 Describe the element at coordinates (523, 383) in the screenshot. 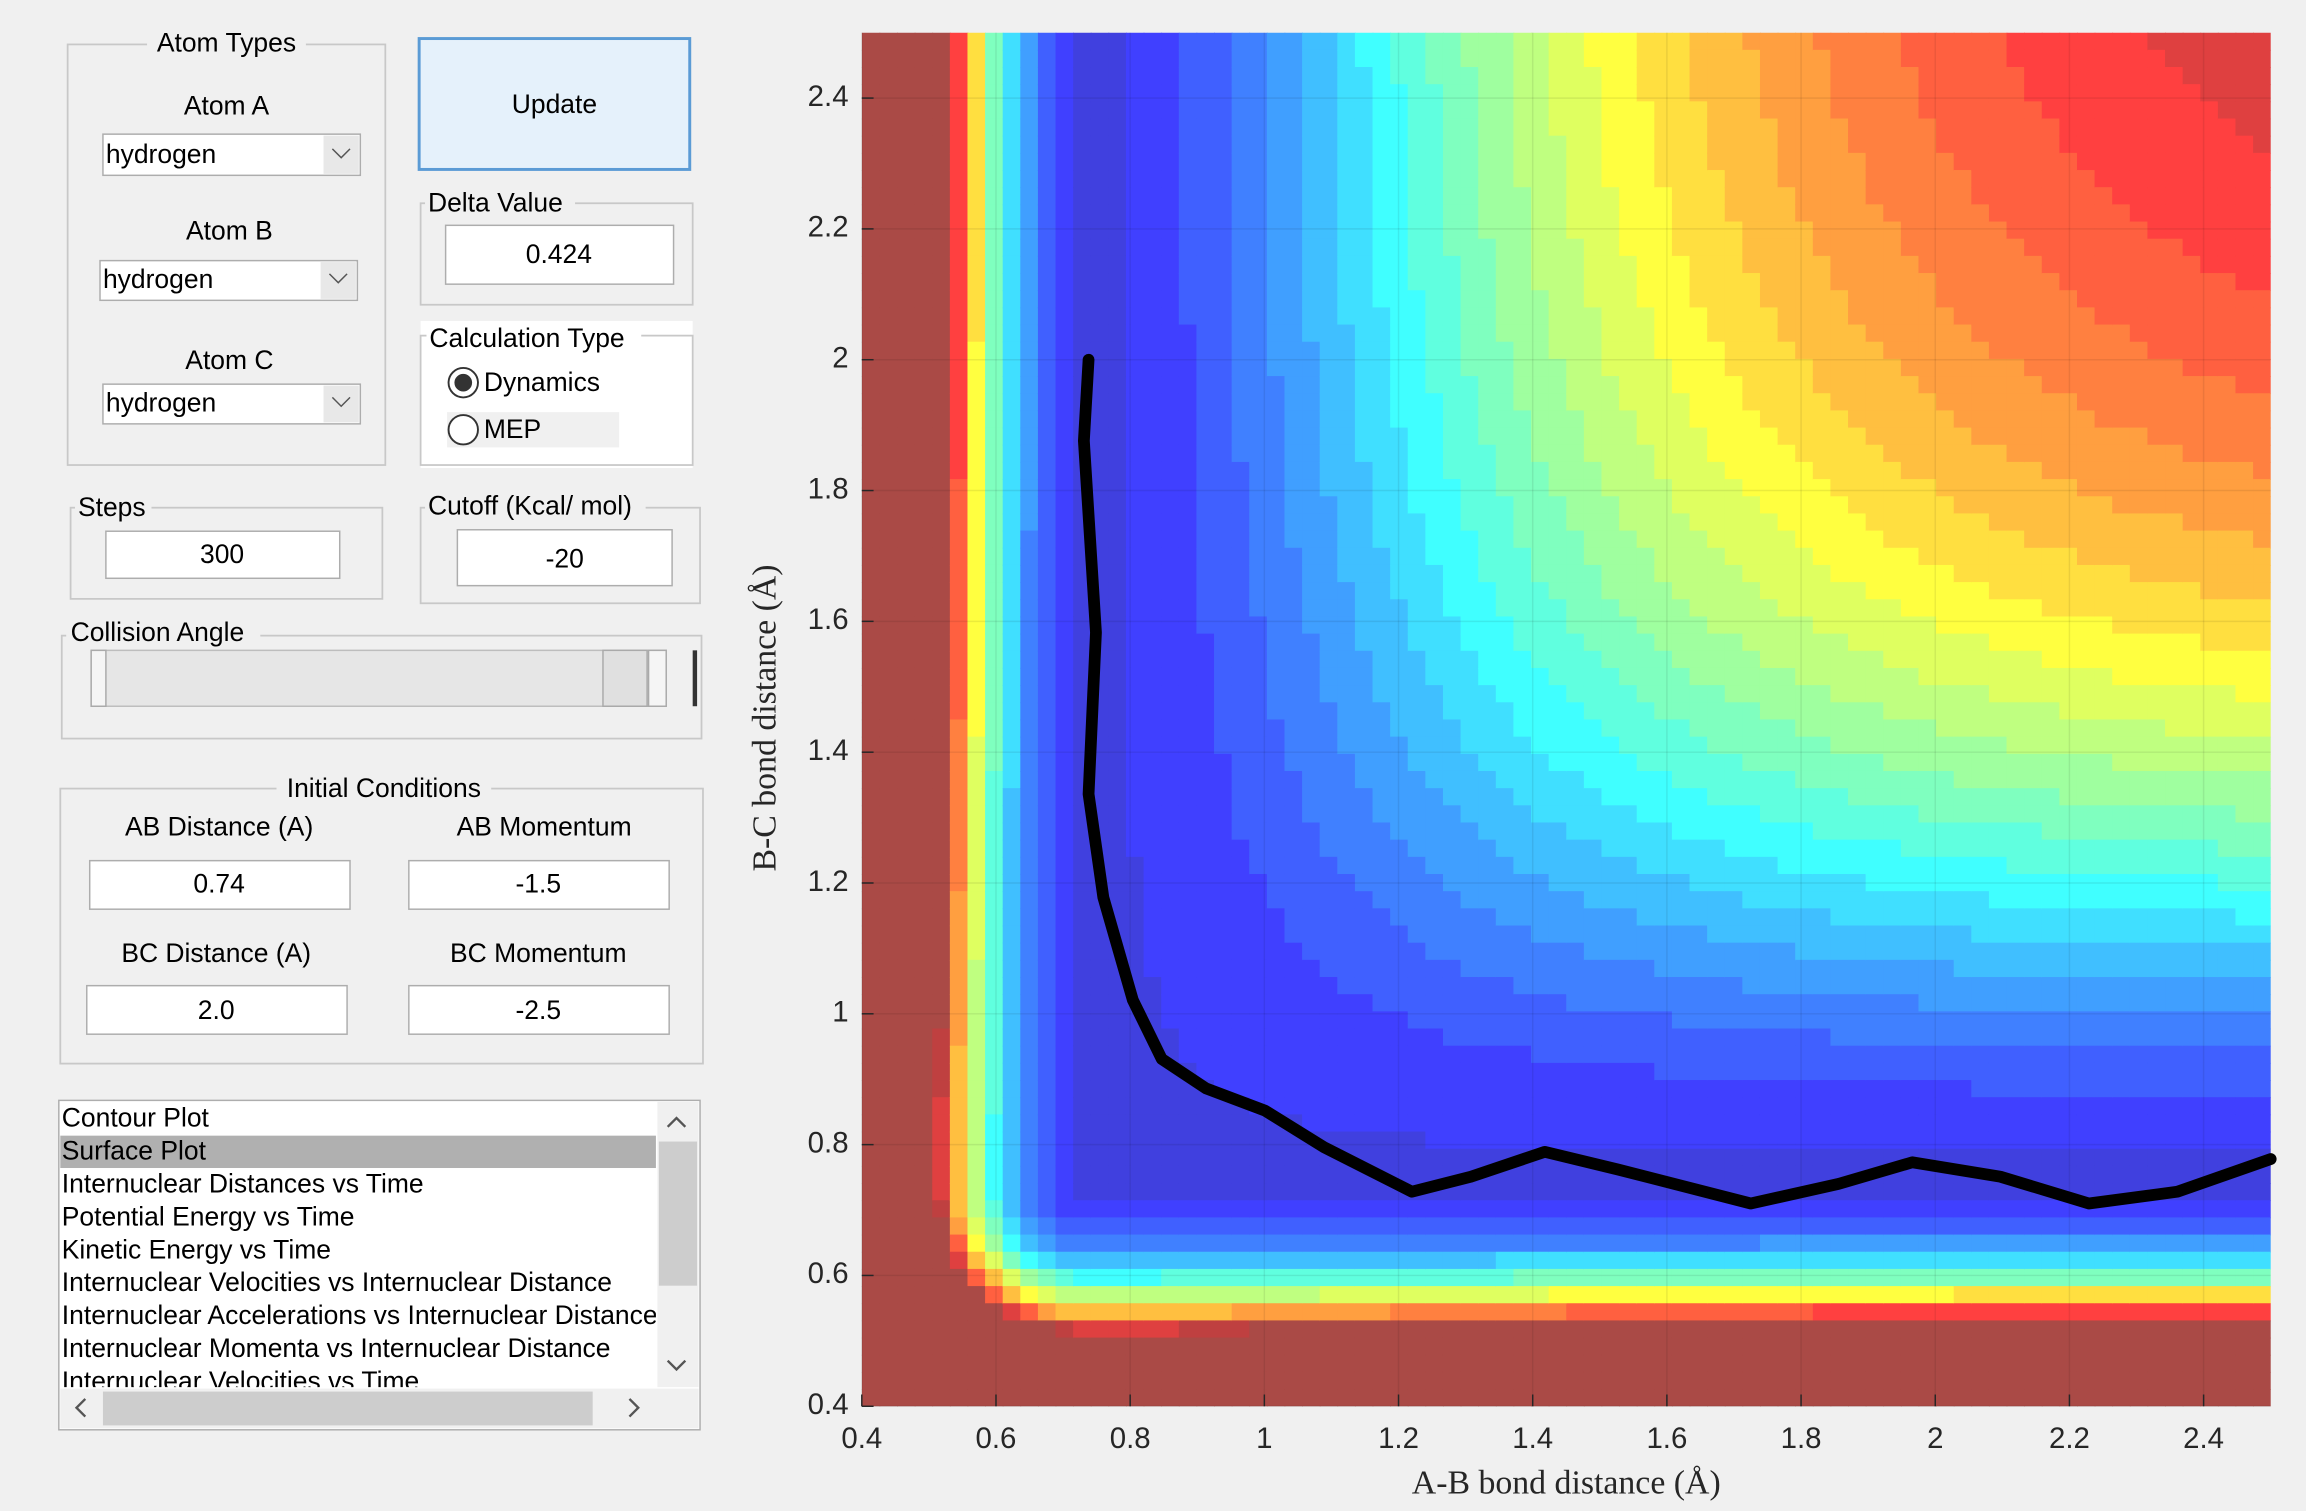

I see `radio-dynamics: Dynamics` at that location.